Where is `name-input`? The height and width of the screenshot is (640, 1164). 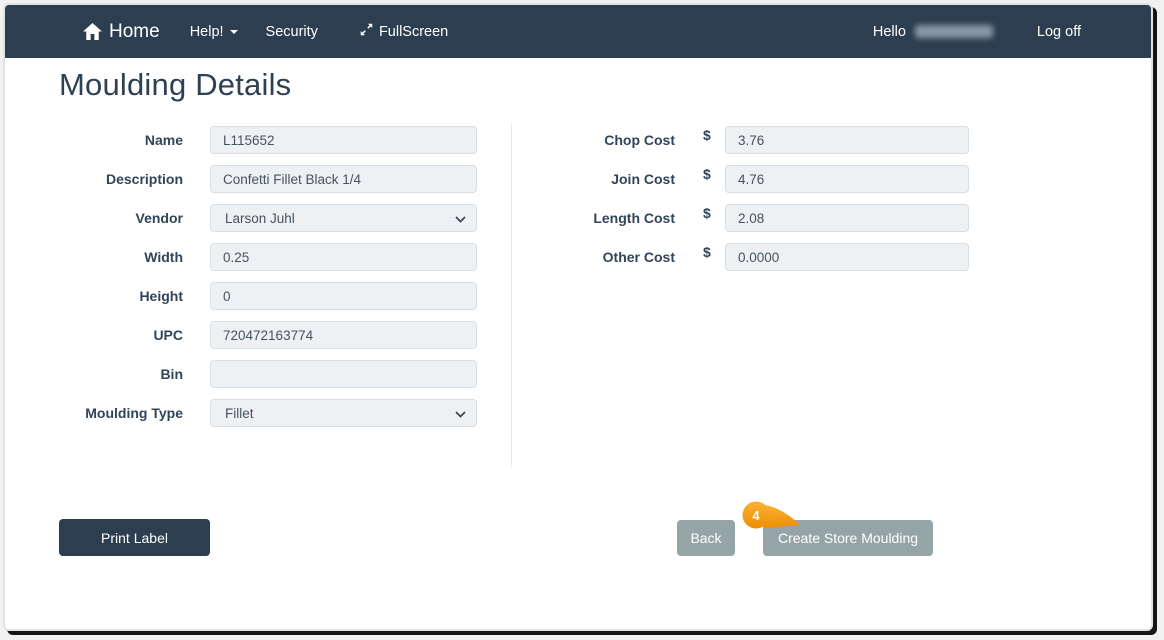
name-input is located at coordinates (343, 140).